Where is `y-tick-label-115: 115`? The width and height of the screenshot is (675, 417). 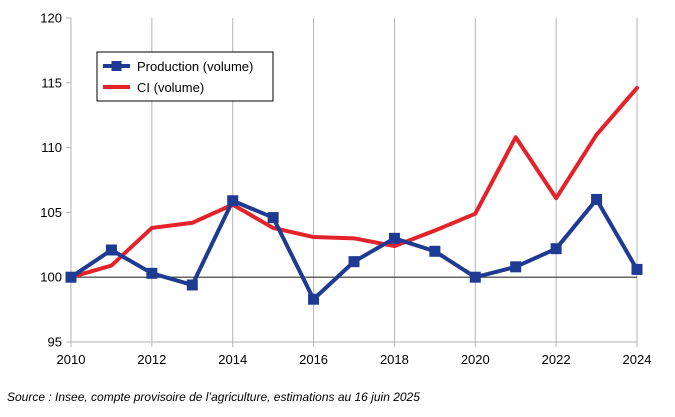 y-tick-label-115: 115 is located at coordinates (51, 82).